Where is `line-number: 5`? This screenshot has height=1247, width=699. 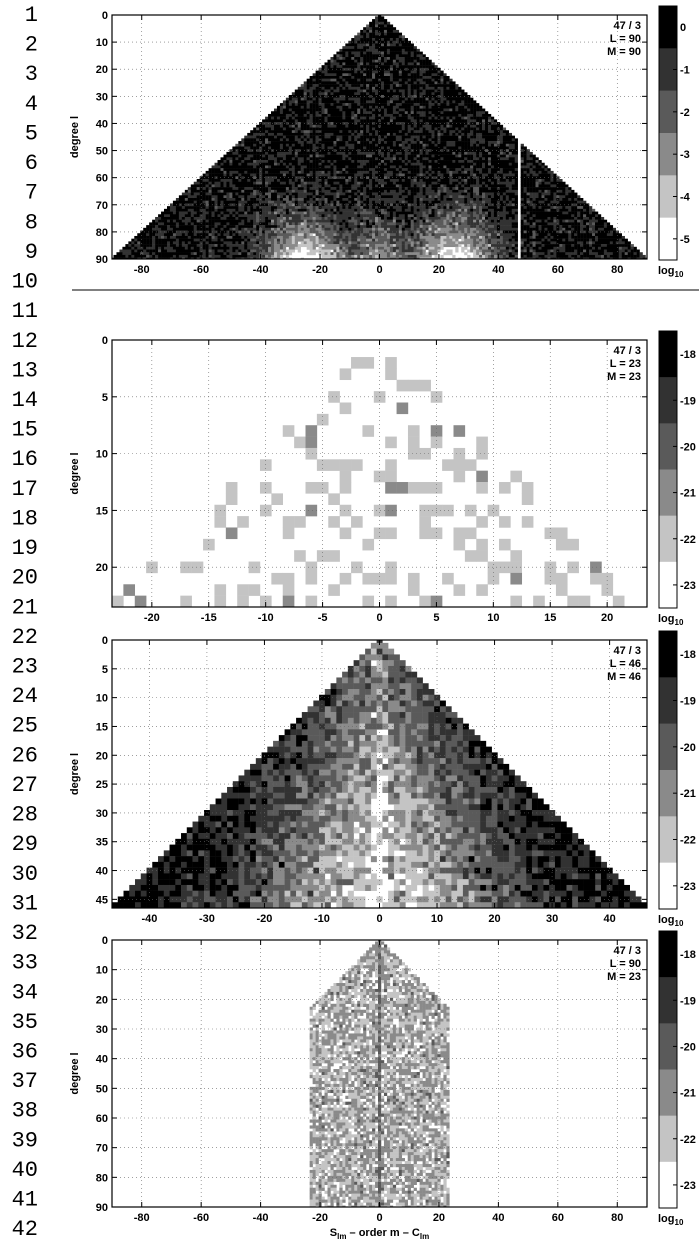
line-number: 5 is located at coordinates (31, 133).